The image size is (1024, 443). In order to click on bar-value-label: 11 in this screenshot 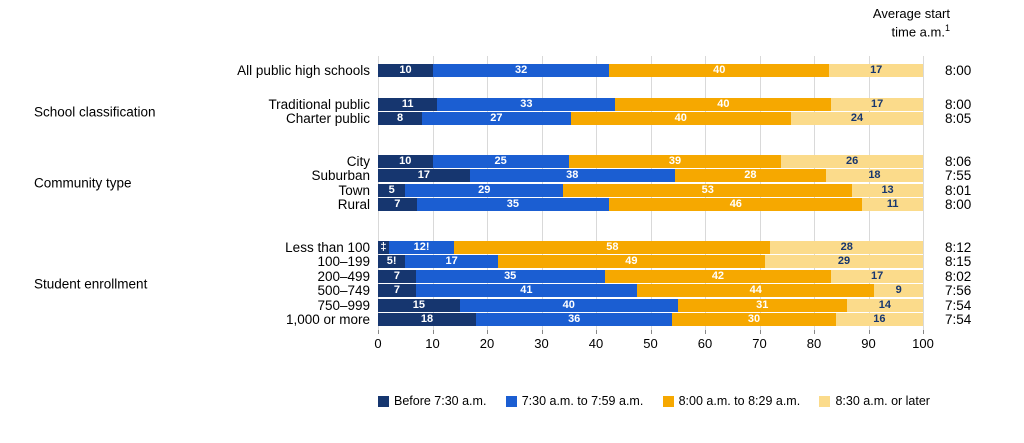, I will do `click(892, 204)`.